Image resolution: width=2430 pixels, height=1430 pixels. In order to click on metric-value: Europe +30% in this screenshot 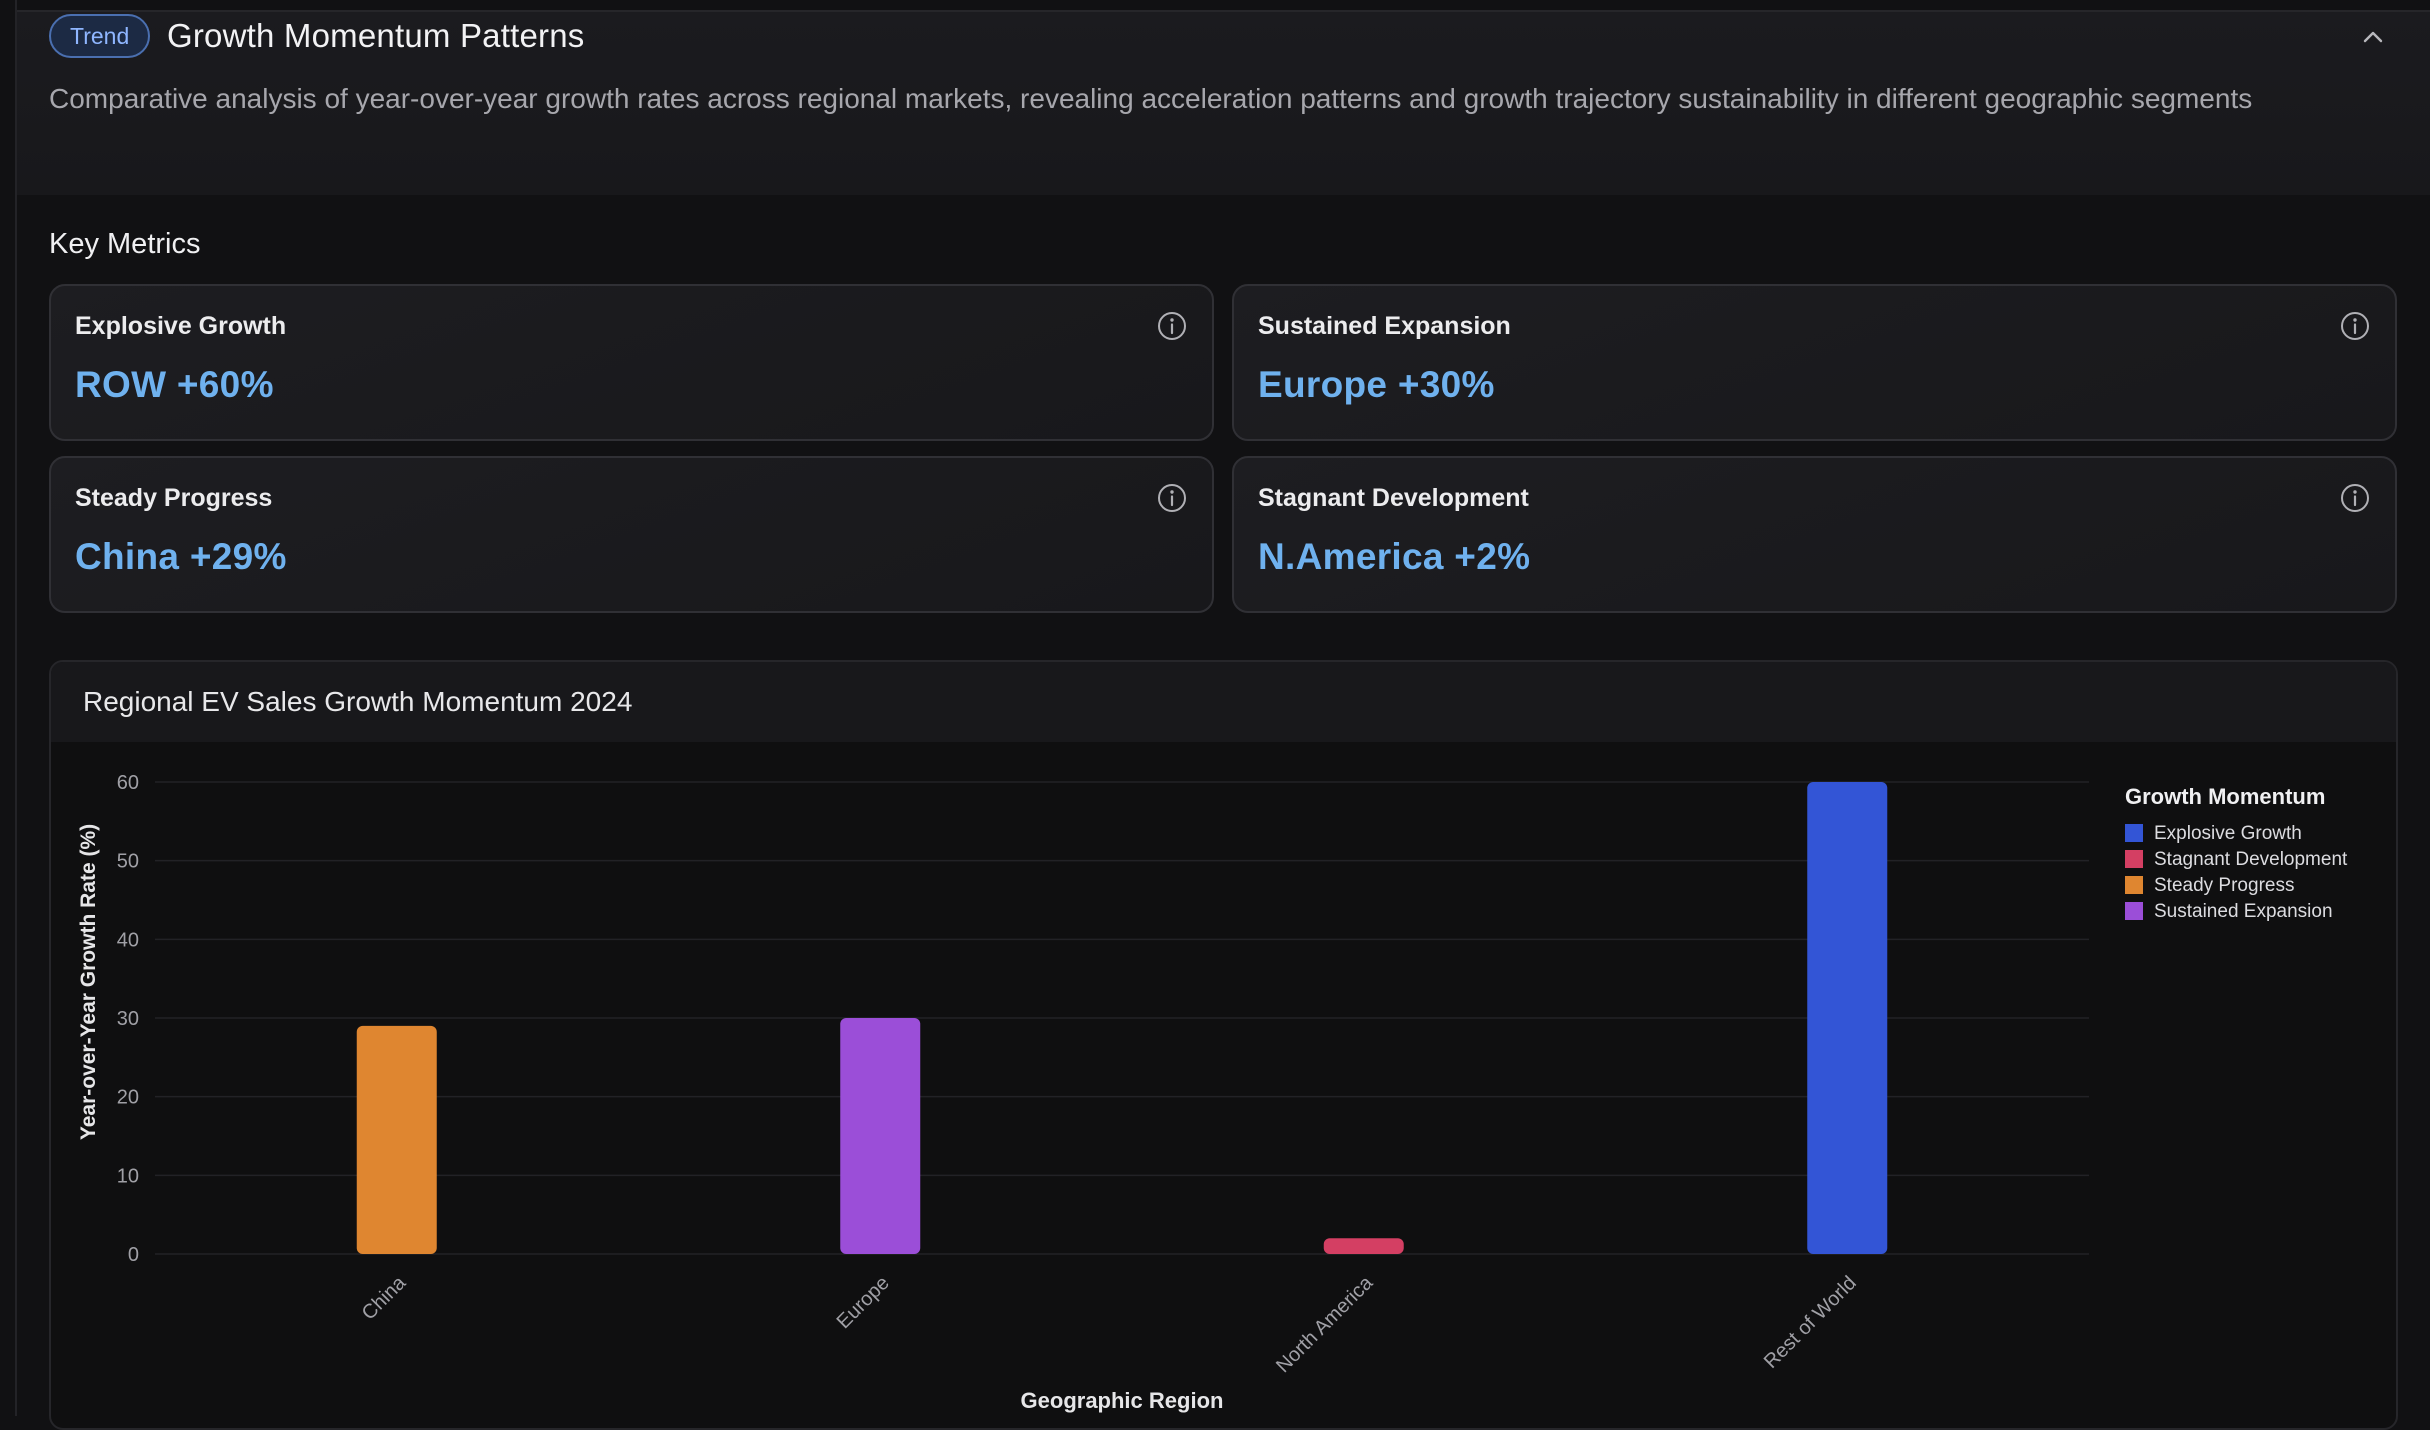, I will do `click(1376, 384)`.